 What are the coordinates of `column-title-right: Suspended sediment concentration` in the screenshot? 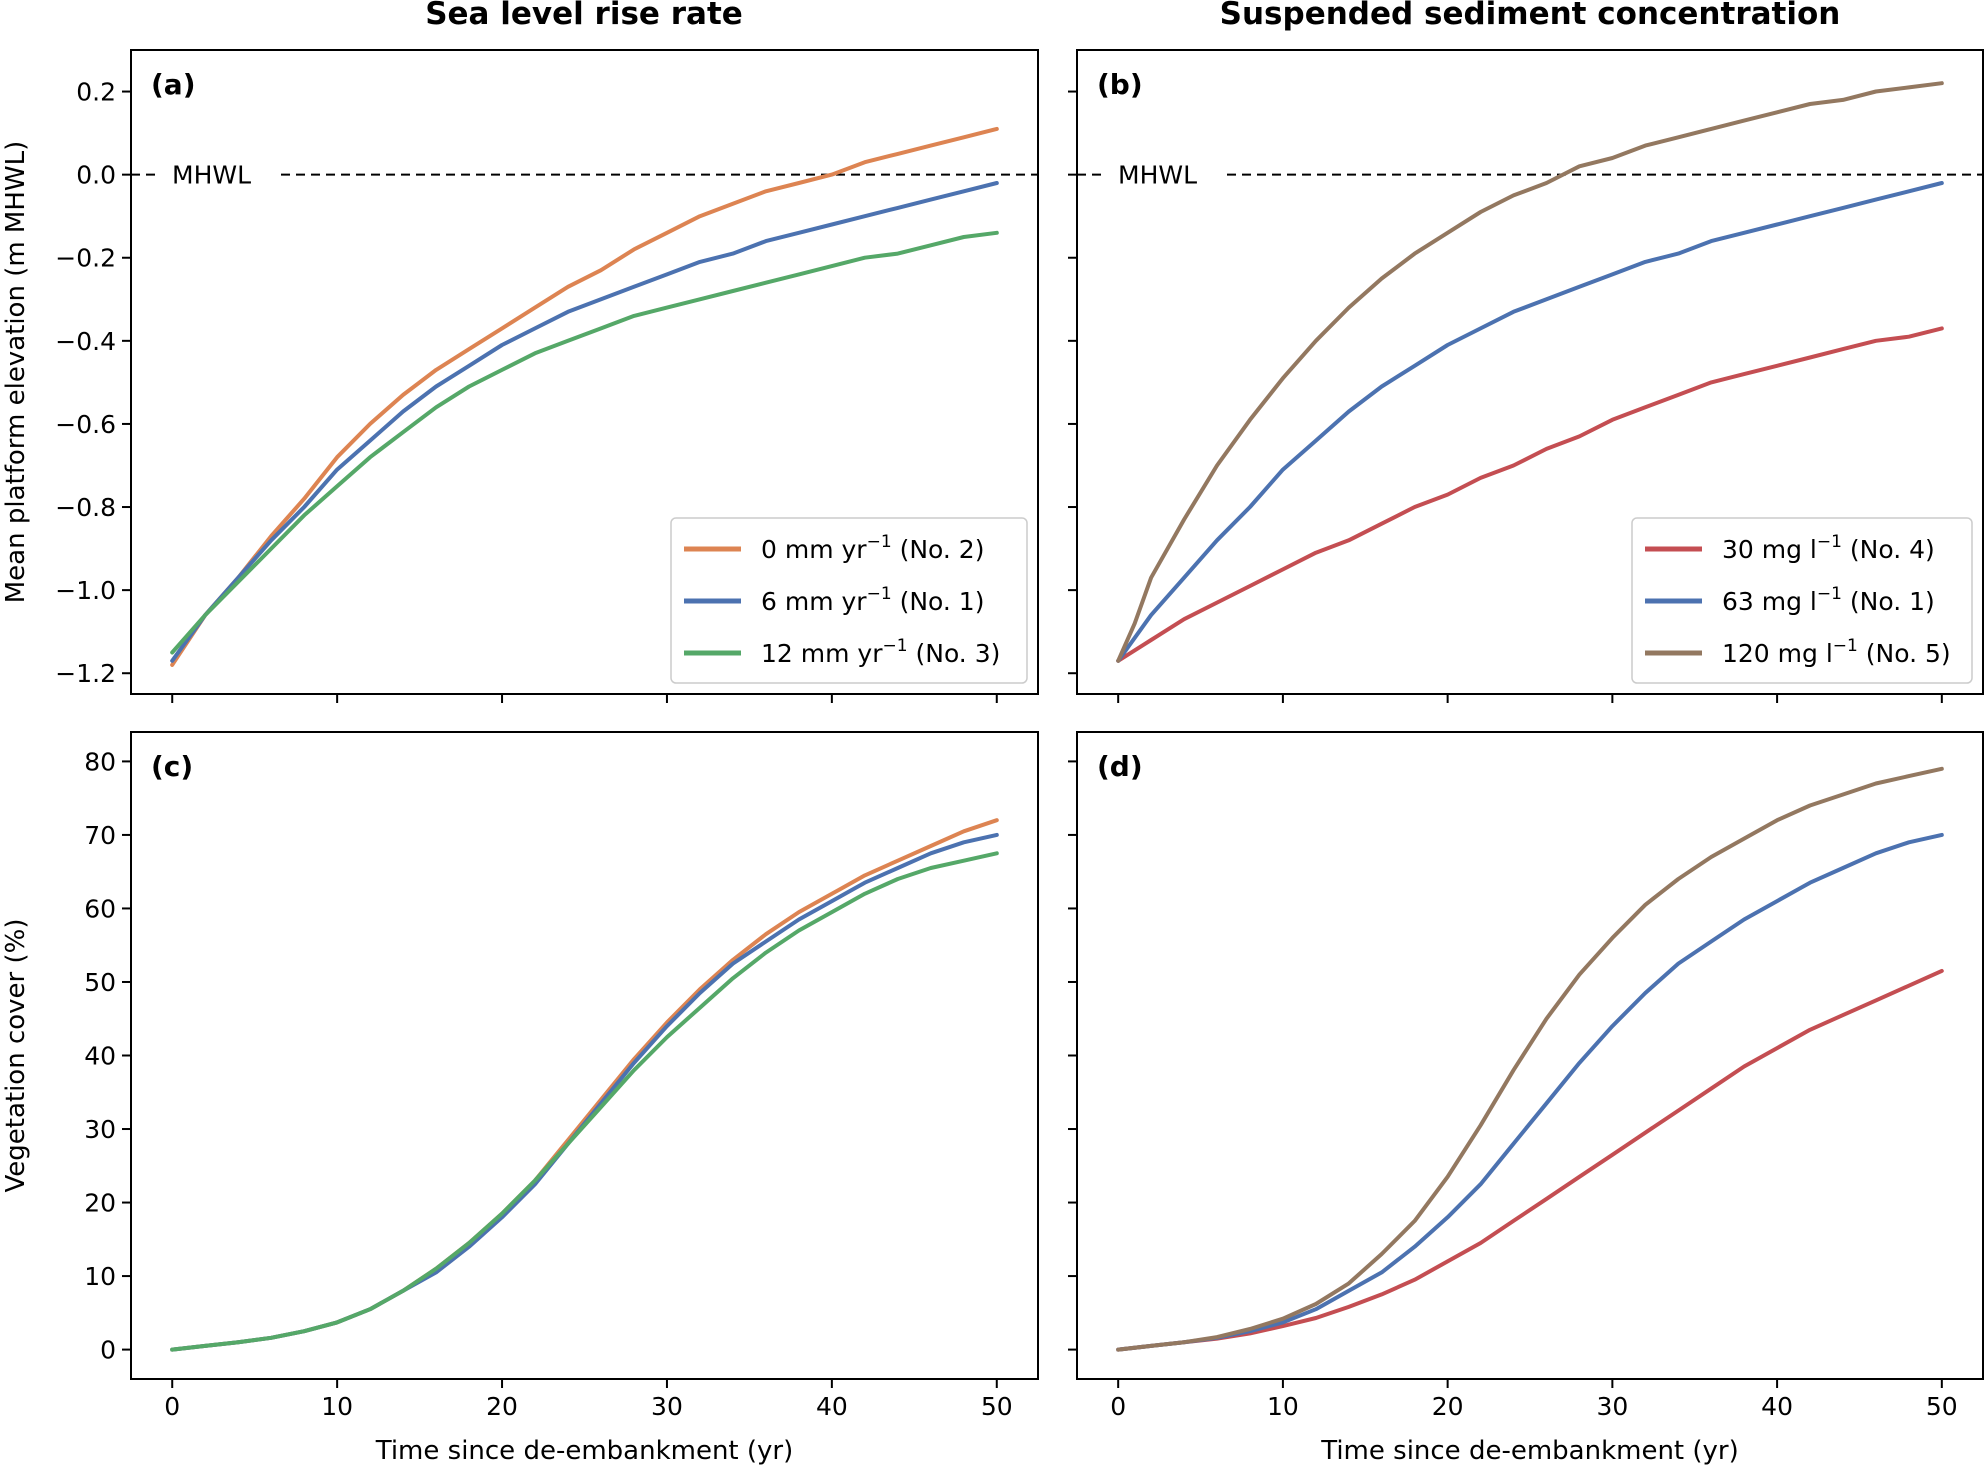 It's located at (1530, 16).